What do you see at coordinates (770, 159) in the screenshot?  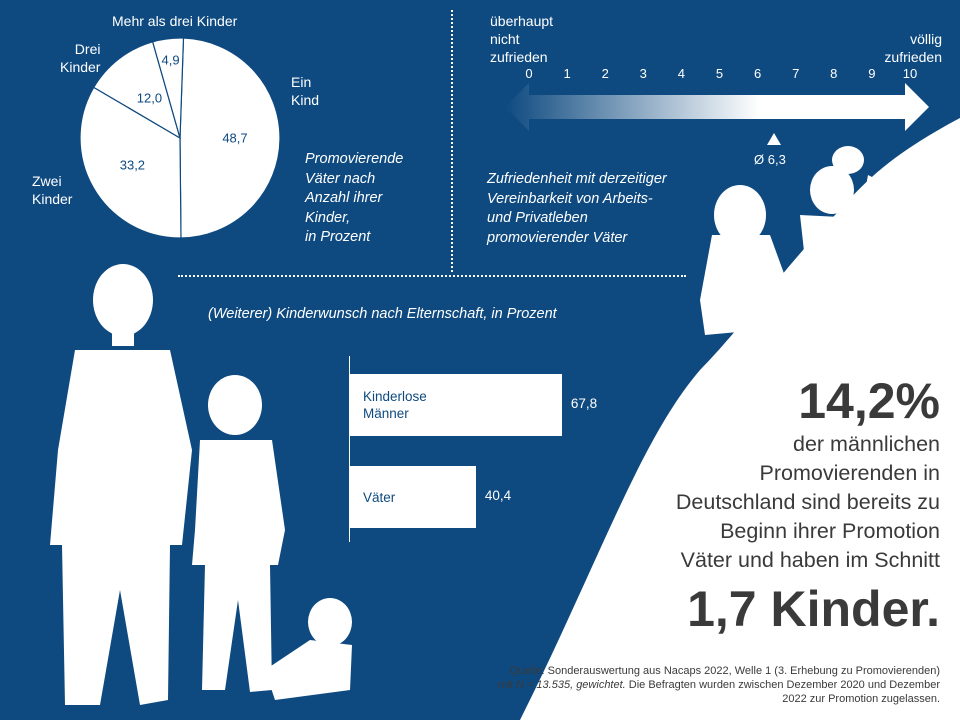 I see `average-label: Ø 6,3` at bounding box center [770, 159].